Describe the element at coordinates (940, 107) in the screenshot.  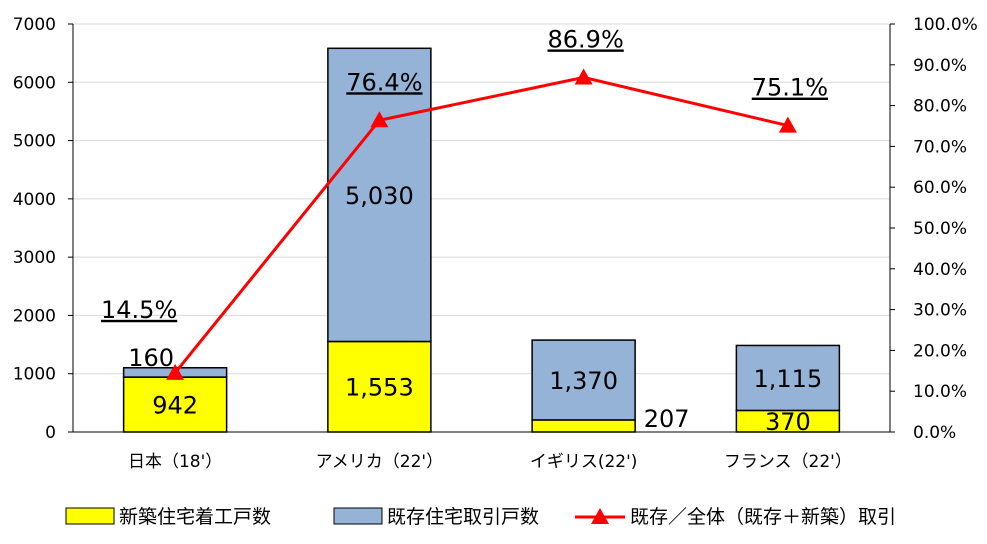
I see `y2-tick-label: 80.0%` at that location.